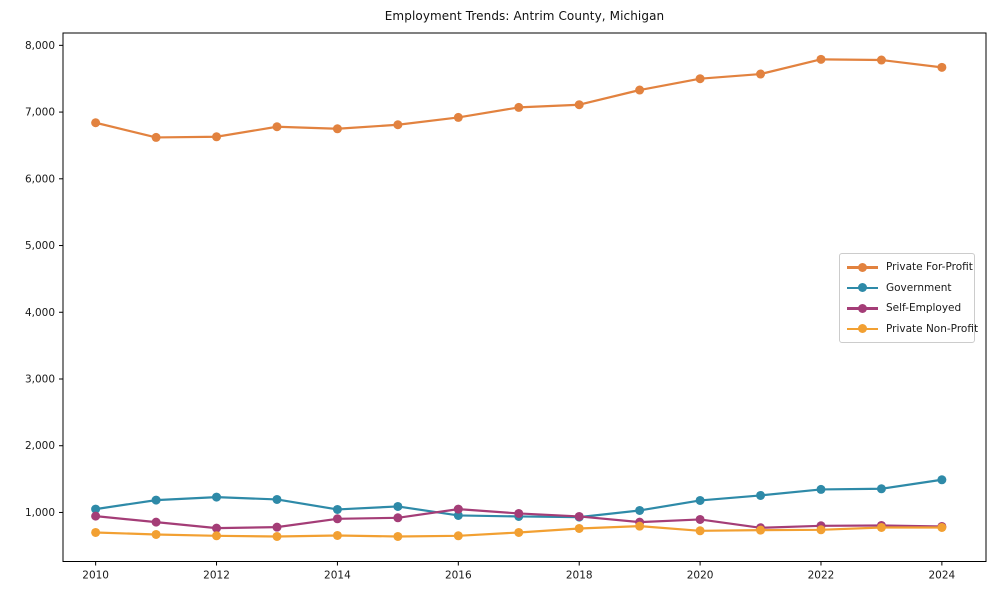 The image size is (1000, 600). I want to click on x-tick-label: 2018, so click(579, 576).